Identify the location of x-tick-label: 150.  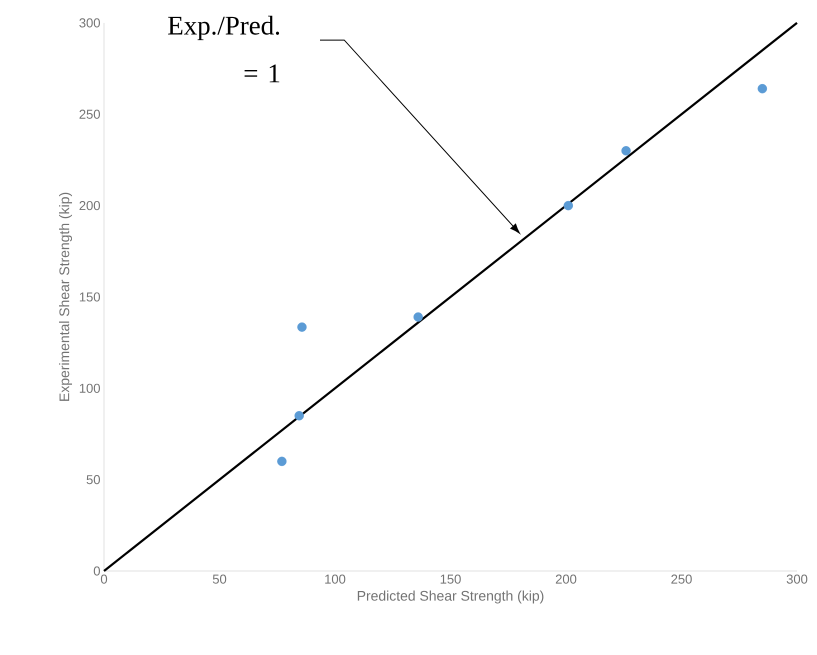
(450, 579).